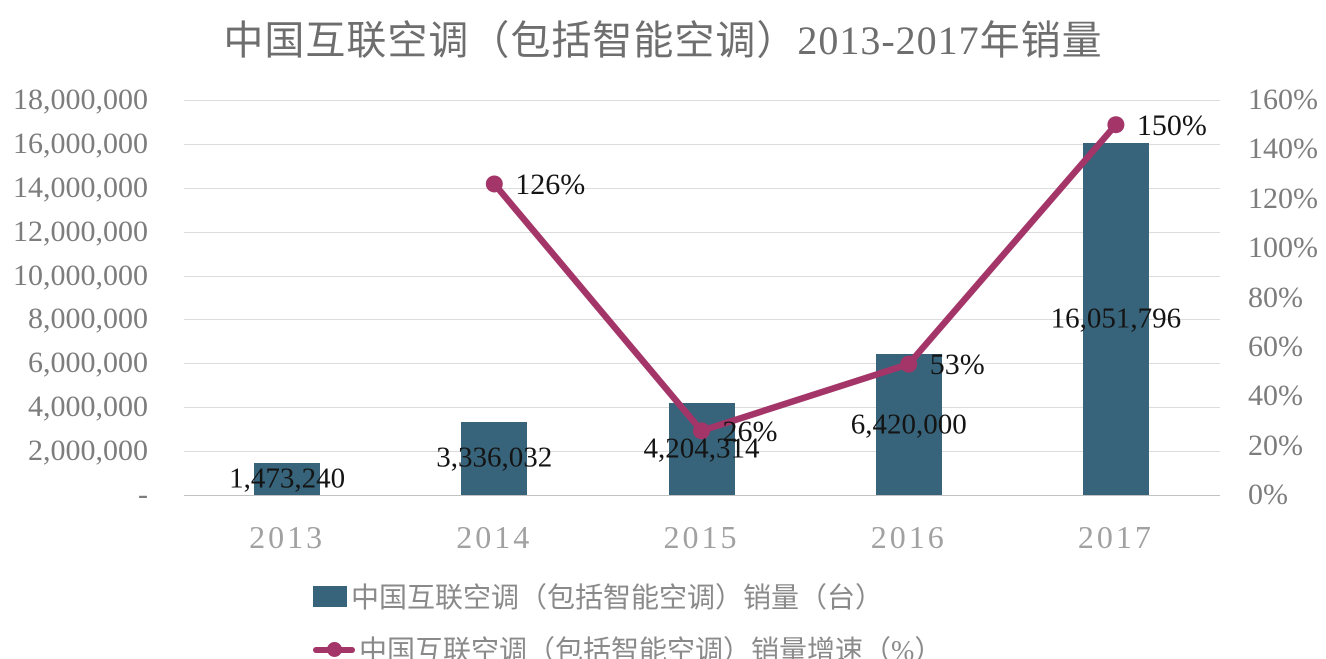 The image size is (1326, 659). Describe the element at coordinates (287, 537) in the screenshot. I see `category-label: 2013` at that location.